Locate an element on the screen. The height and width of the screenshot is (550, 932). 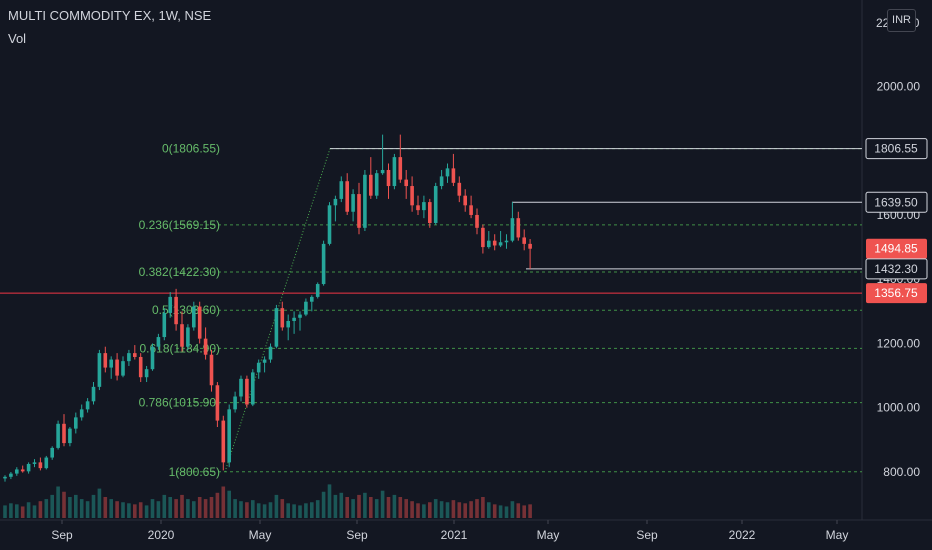
symbol-title: MULTI COMMODITY EX, 1W, NSE is located at coordinates (110, 15).